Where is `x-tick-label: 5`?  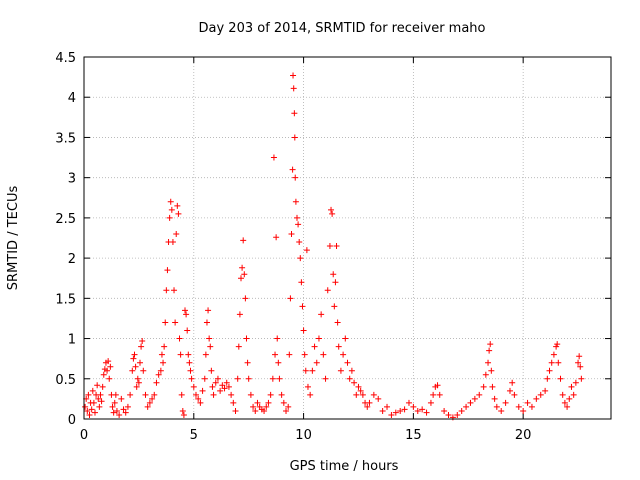 x-tick-label: 5 is located at coordinates (194, 435).